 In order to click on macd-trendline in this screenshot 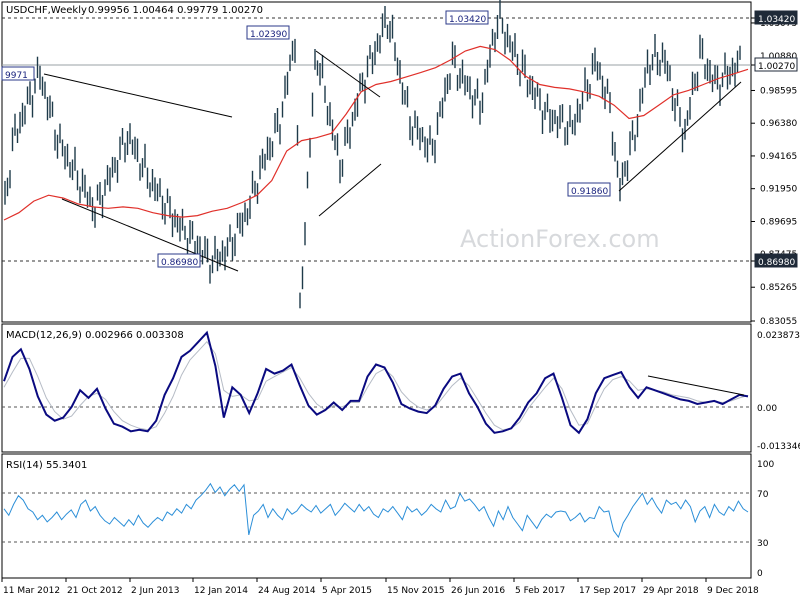, I will do `click(696, 385)`.